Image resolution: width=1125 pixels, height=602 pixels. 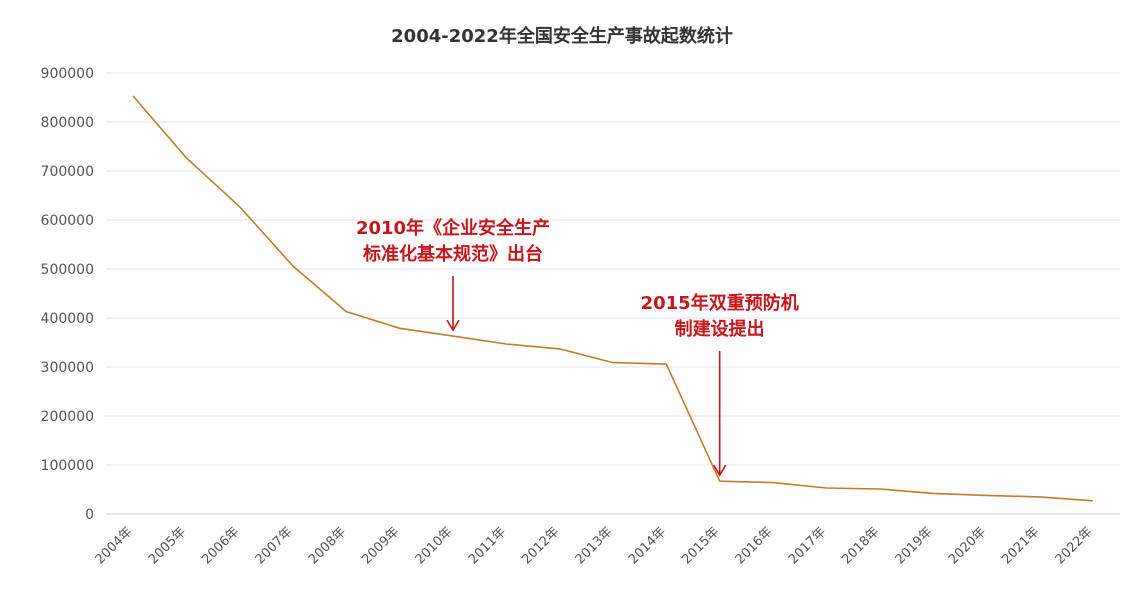 I want to click on x-tick-label: 2021年, so click(x=1020, y=545).